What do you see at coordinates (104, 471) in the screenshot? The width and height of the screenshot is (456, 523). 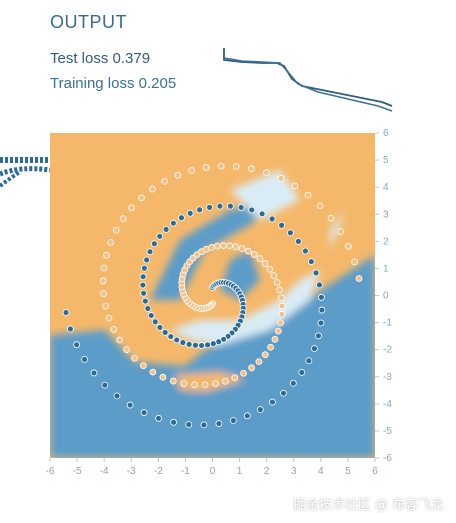 I see `x-tick-label: -4` at bounding box center [104, 471].